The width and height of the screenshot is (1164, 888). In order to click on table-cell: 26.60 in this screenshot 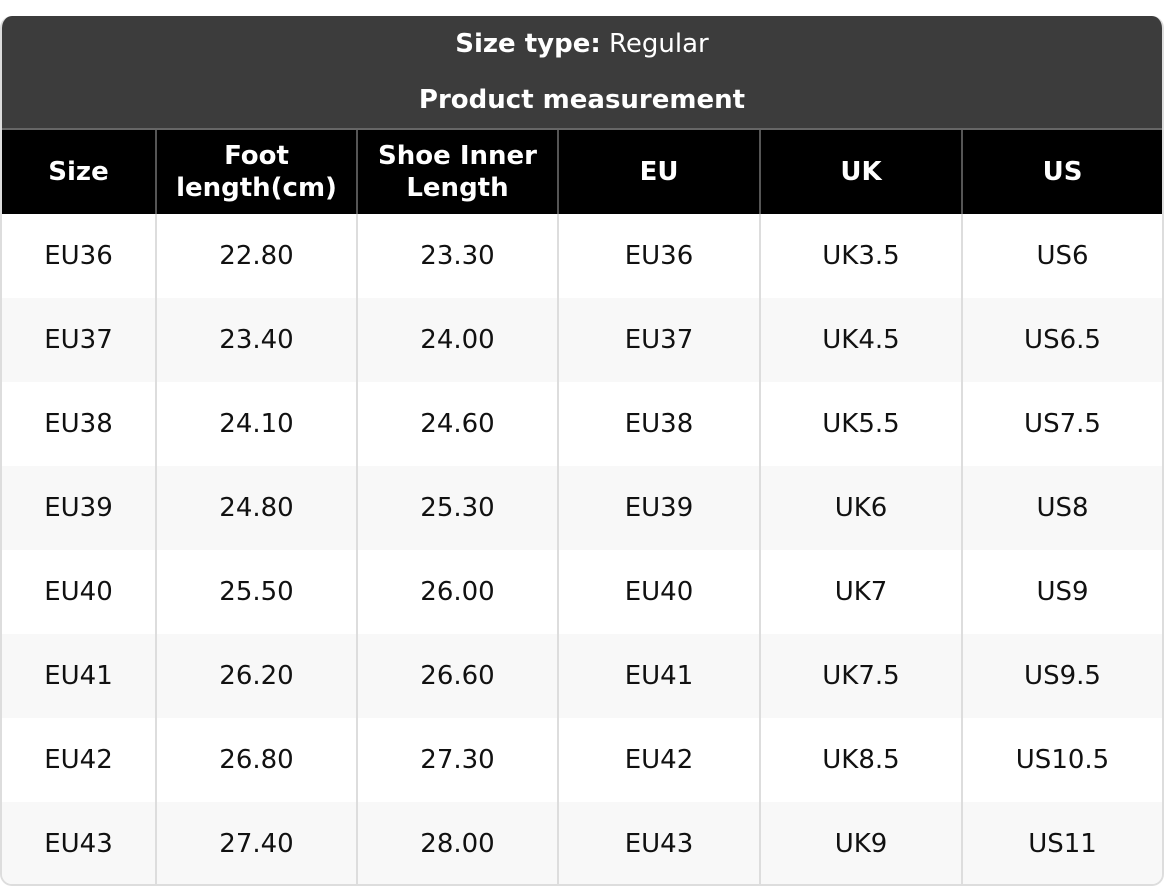, I will do `click(457, 676)`.